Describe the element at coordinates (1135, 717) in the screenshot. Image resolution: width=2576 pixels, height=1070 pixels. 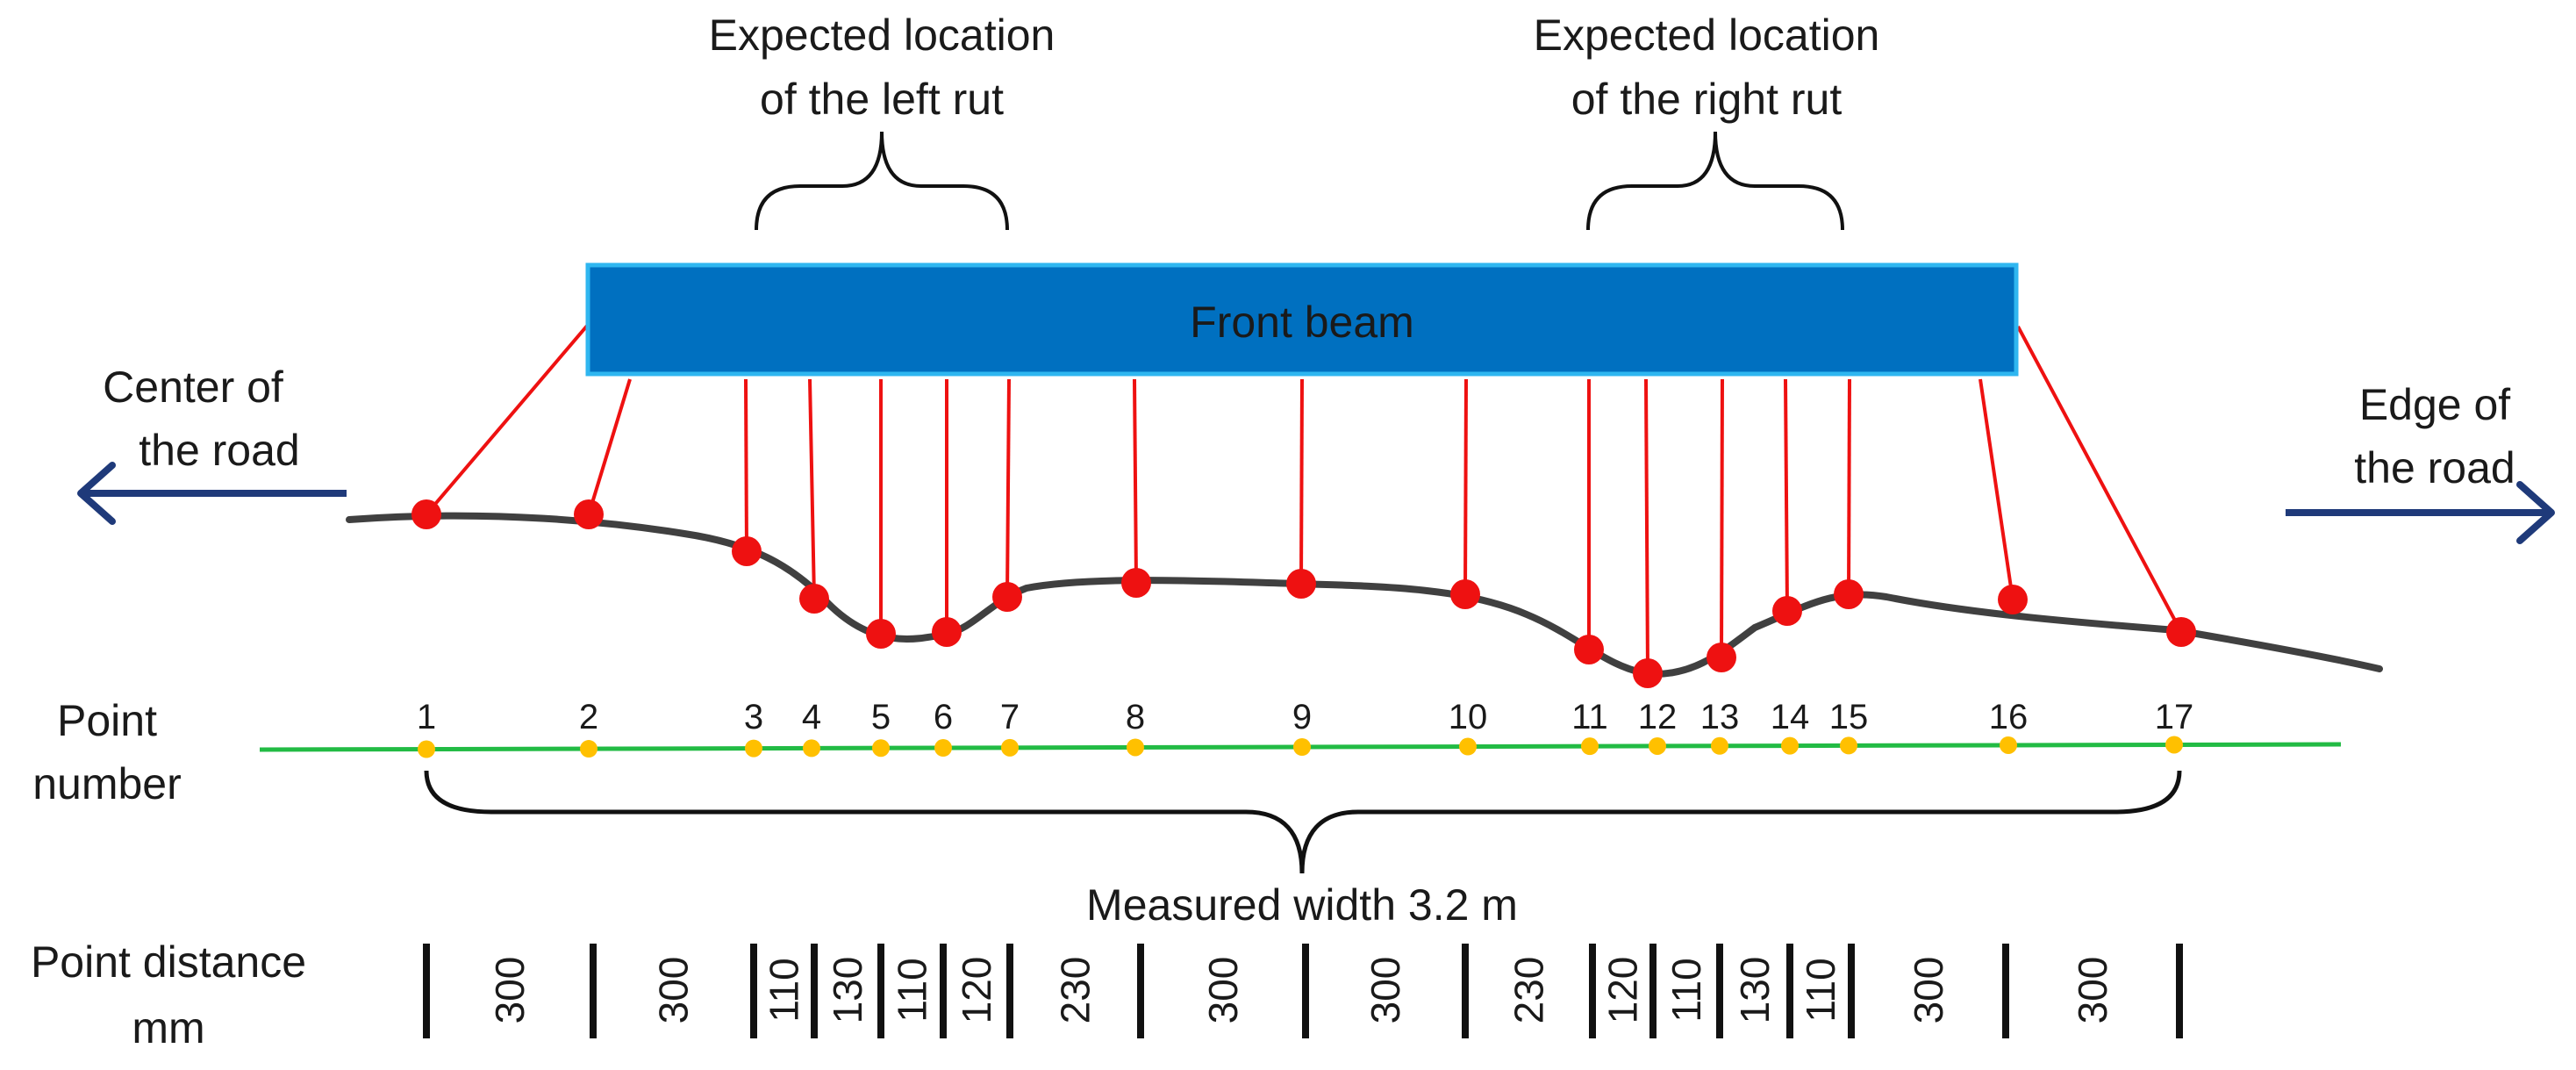
I see `point-number-8: 8` at that location.